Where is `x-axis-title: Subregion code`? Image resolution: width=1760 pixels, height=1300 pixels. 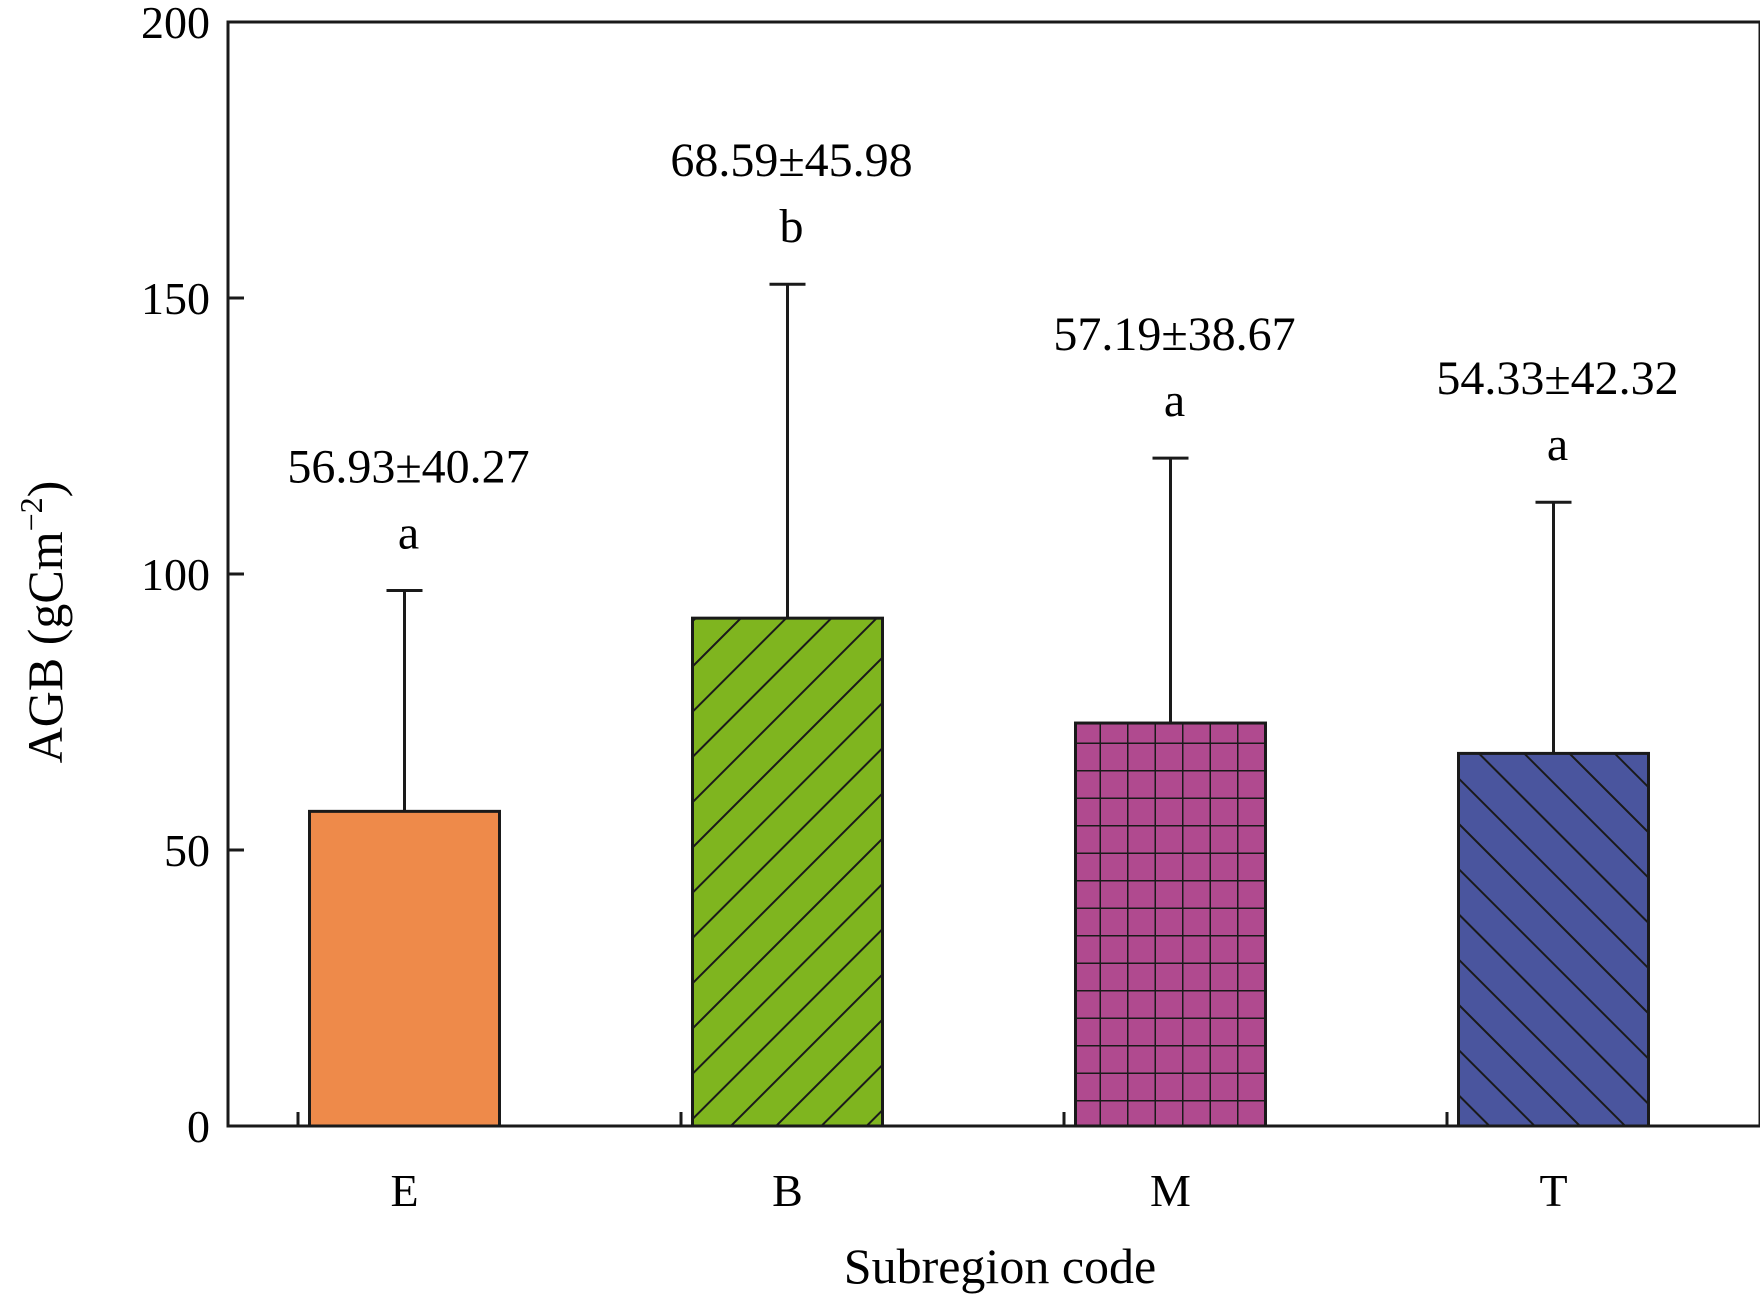
x-axis-title: Subregion code is located at coordinates (1000, 1266).